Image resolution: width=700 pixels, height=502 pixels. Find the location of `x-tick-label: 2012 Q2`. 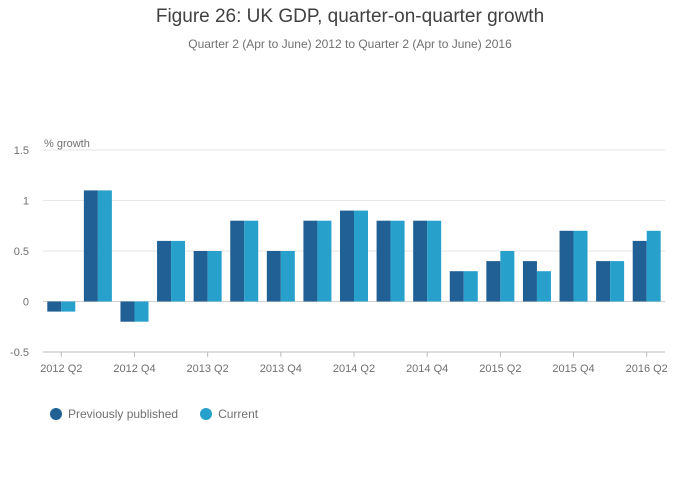

x-tick-label: 2012 Q2 is located at coordinates (61, 369).